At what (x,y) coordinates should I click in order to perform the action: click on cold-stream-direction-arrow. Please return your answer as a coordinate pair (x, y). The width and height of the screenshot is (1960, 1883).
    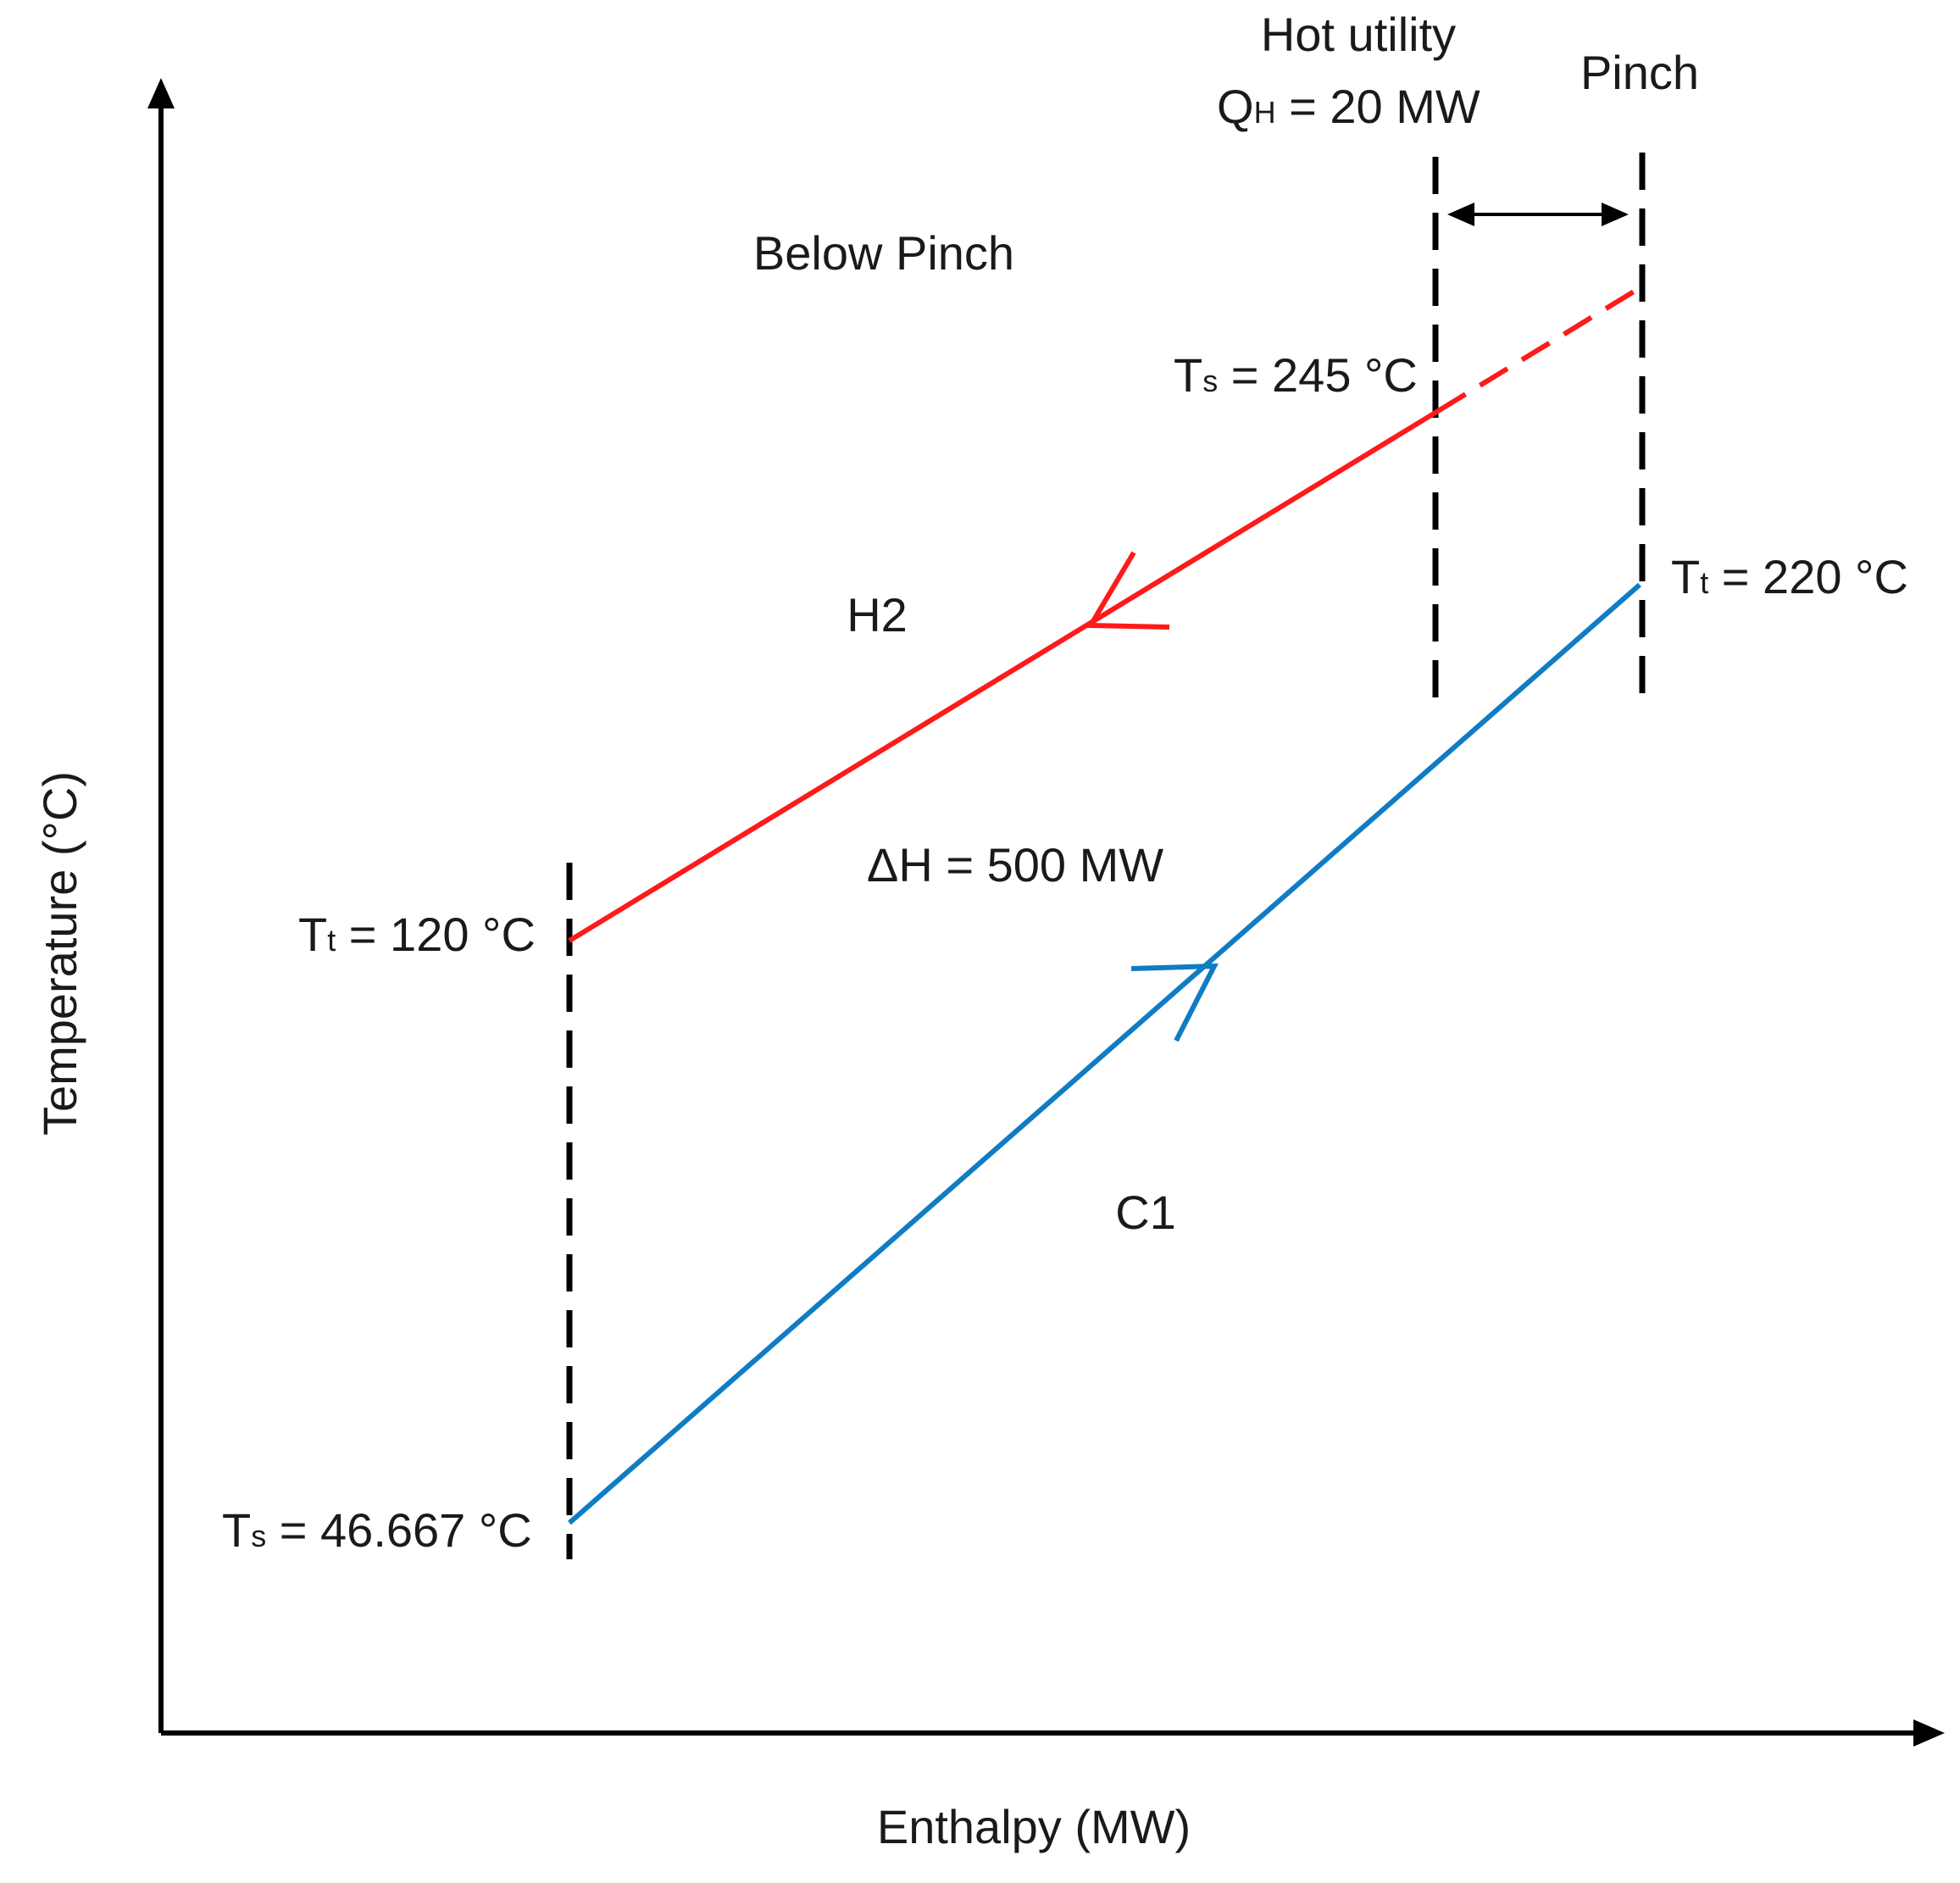
    Looking at the image, I should click on (1174, 1003).